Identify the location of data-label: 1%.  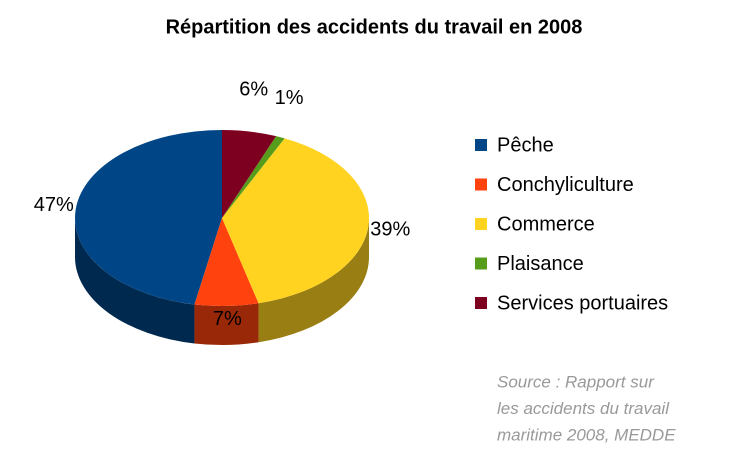
(289, 98).